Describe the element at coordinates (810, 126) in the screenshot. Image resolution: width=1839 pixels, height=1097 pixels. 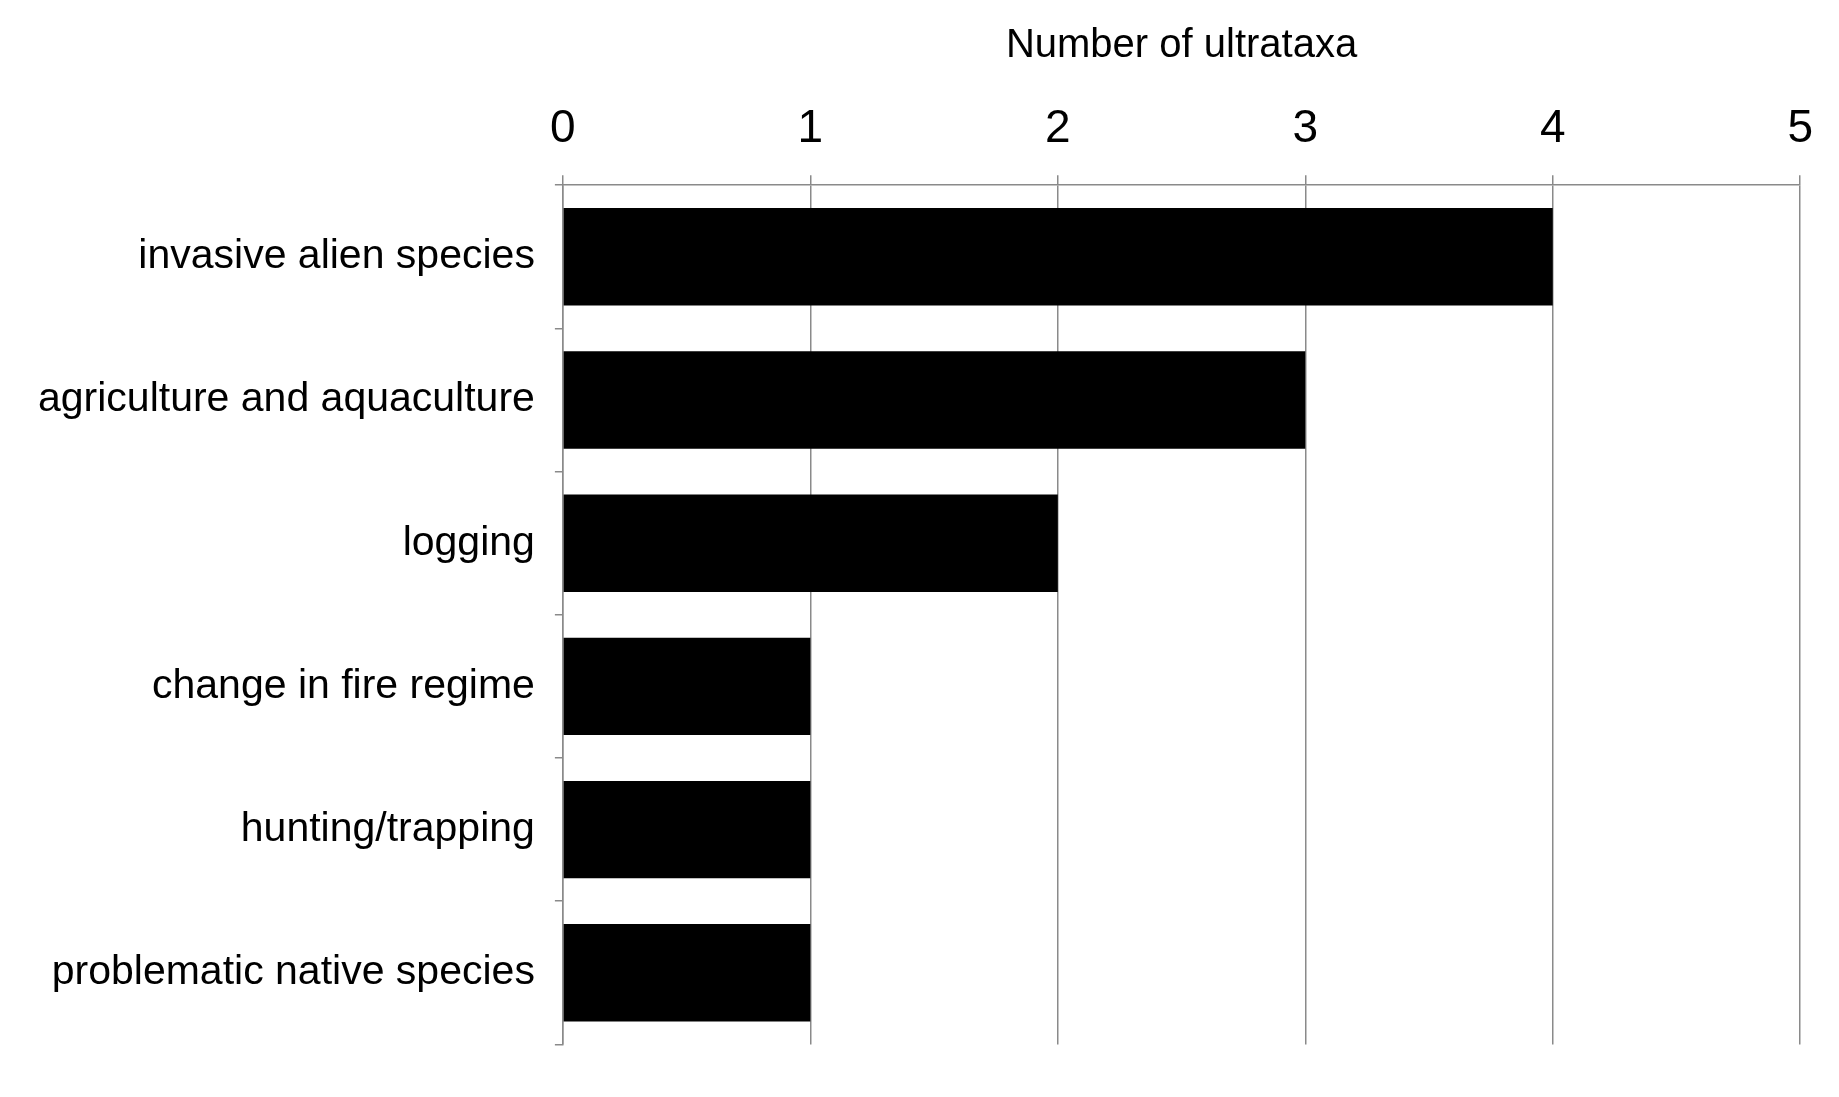
I see `x-tick-label: 1` at that location.